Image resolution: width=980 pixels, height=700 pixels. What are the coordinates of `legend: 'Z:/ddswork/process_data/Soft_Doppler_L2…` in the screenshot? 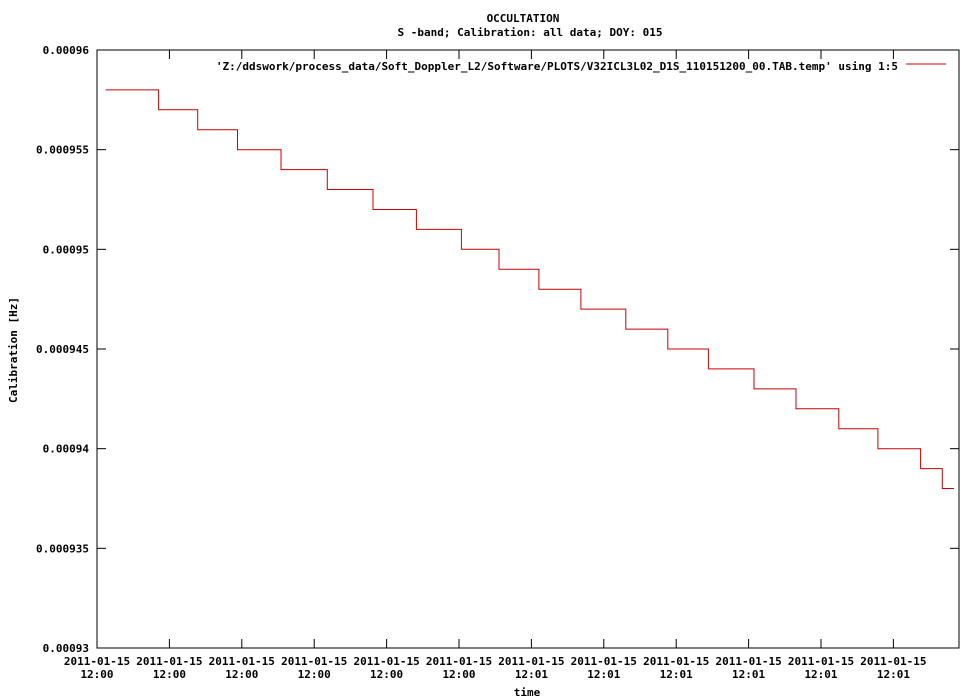 It's located at (581, 66).